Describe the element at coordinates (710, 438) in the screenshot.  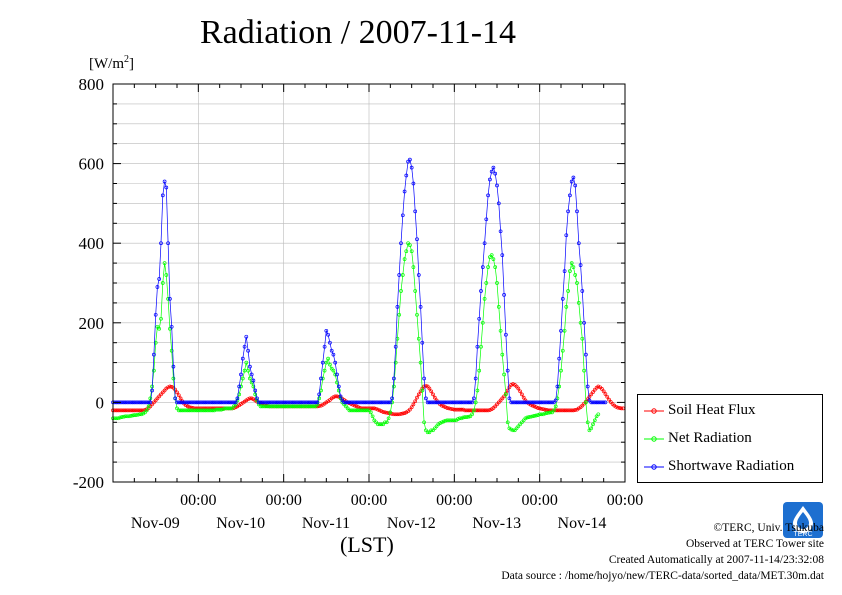
I see `legend-label-net-radiation: Net Radiation` at that location.